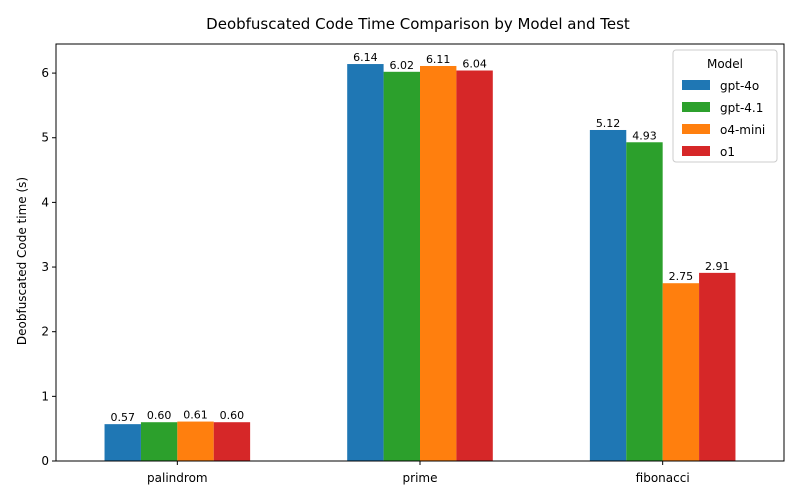 Image resolution: width=800 pixels, height=504 pixels. Describe the element at coordinates (681, 276) in the screenshot. I see `bar-value-label: 2.75` at that location.